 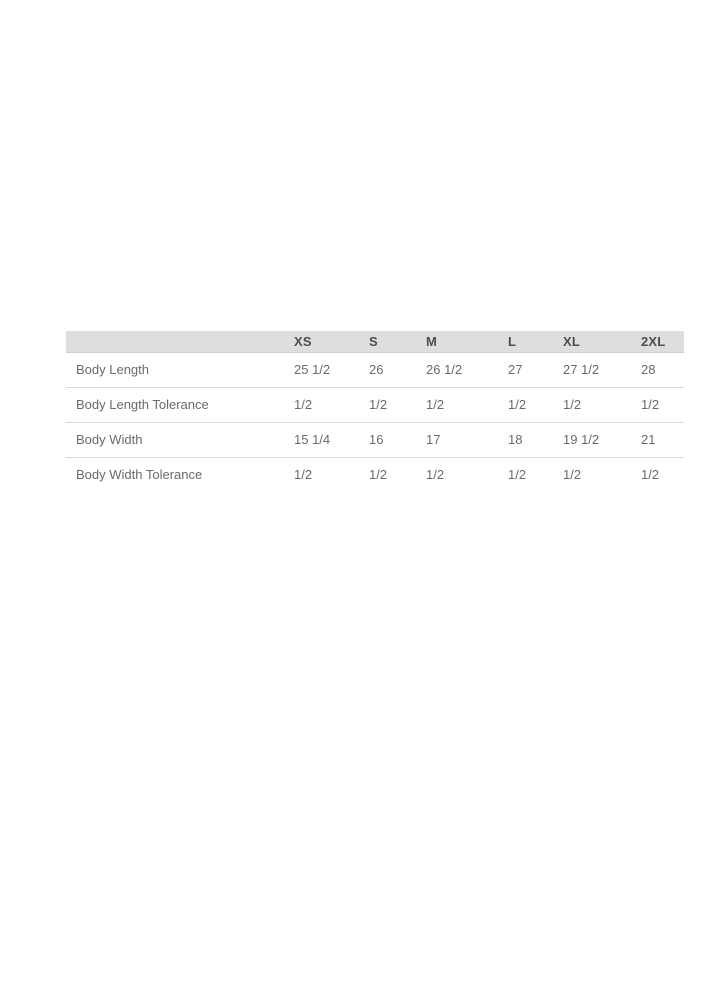 What do you see at coordinates (601, 439) in the screenshot?
I see `value-cell: 19 1/2` at bounding box center [601, 439].